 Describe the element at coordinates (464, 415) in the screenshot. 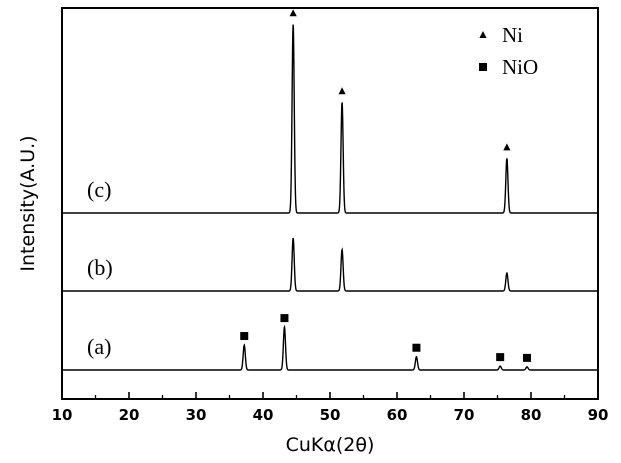

I see `x-tick-label: 70` at that location.